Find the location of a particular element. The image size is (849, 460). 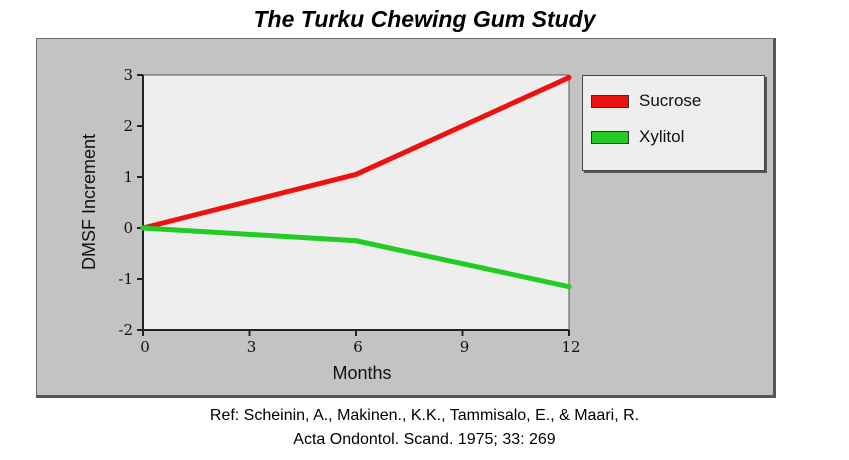

x-axis-label: Months is located at coordinates (361, 373).